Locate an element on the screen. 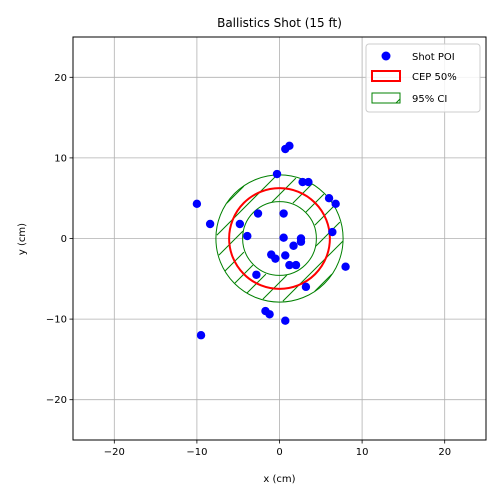 This screenshot has width=500, height=500. confidence-circles is located at coordinates (279, 238).